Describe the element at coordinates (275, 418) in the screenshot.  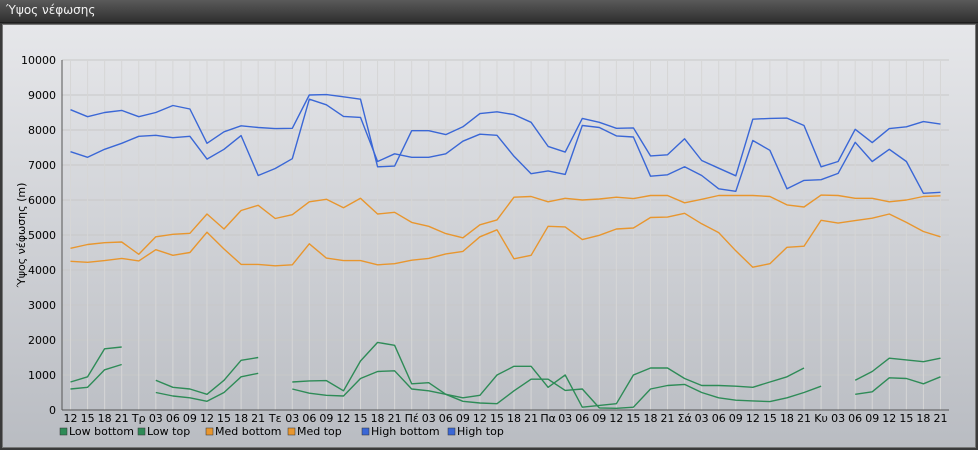
I see `x-tick-label: Τε` at that location.